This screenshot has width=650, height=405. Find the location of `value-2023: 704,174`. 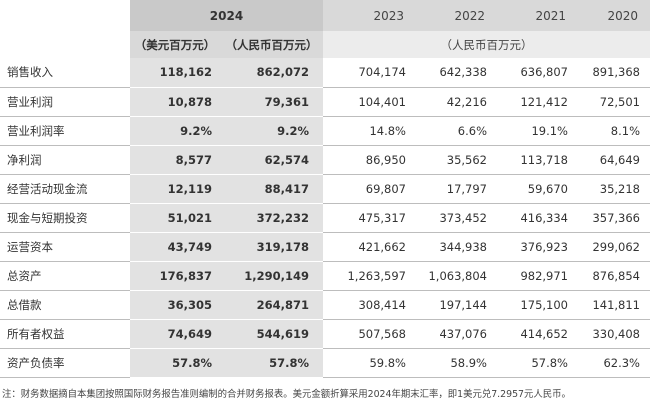

value-2023: 704,174 is located at coordinates (369, 73).